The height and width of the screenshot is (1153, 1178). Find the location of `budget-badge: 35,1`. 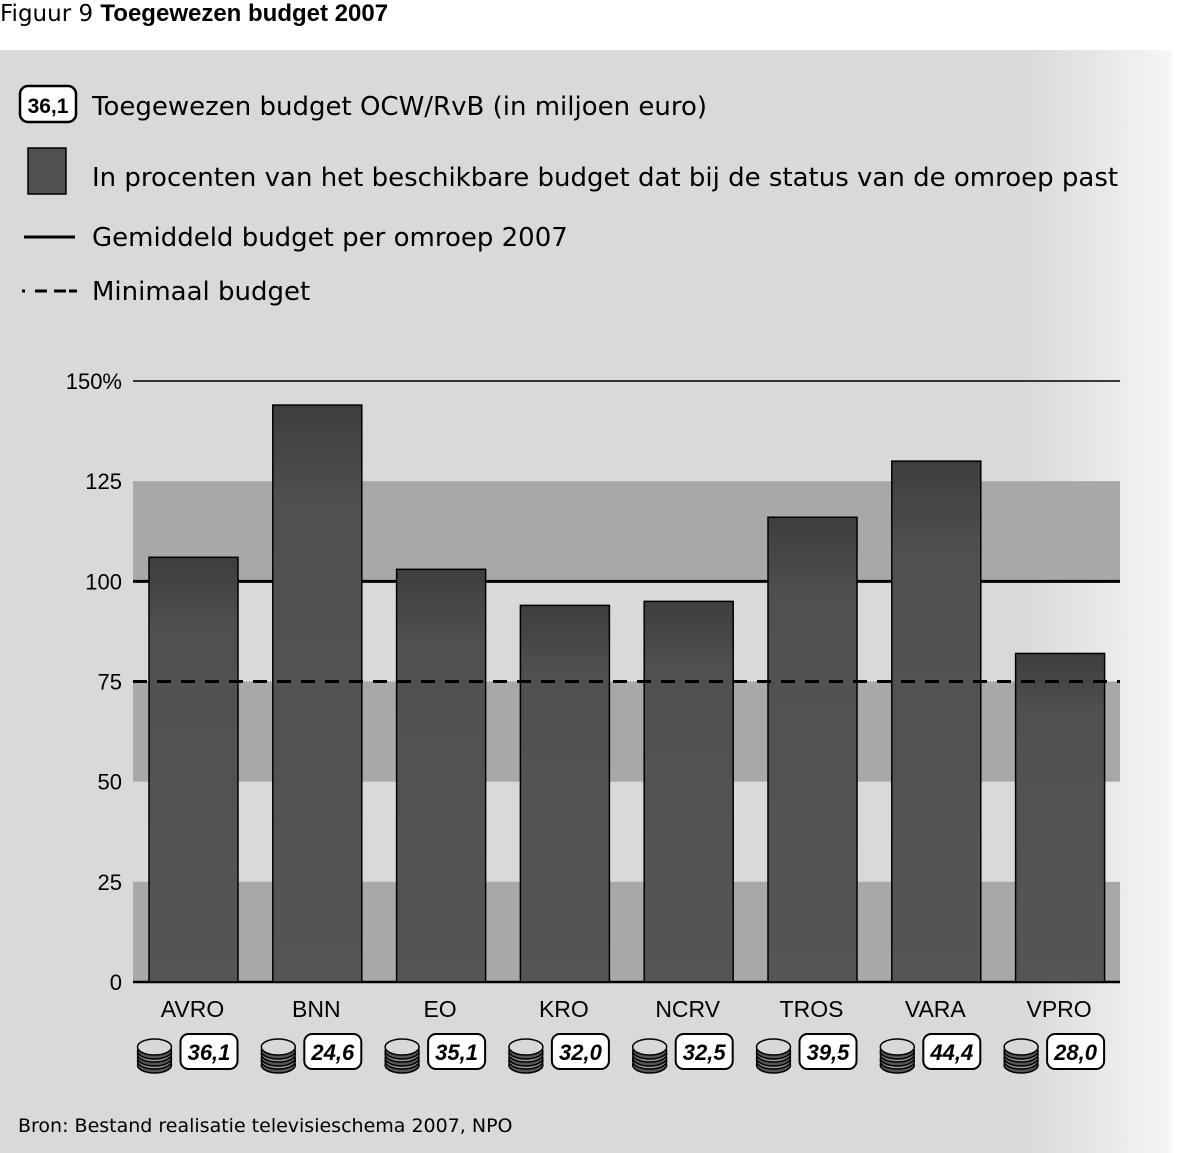

budget-badge: 35,1 is located at coordinates (435, 1053).